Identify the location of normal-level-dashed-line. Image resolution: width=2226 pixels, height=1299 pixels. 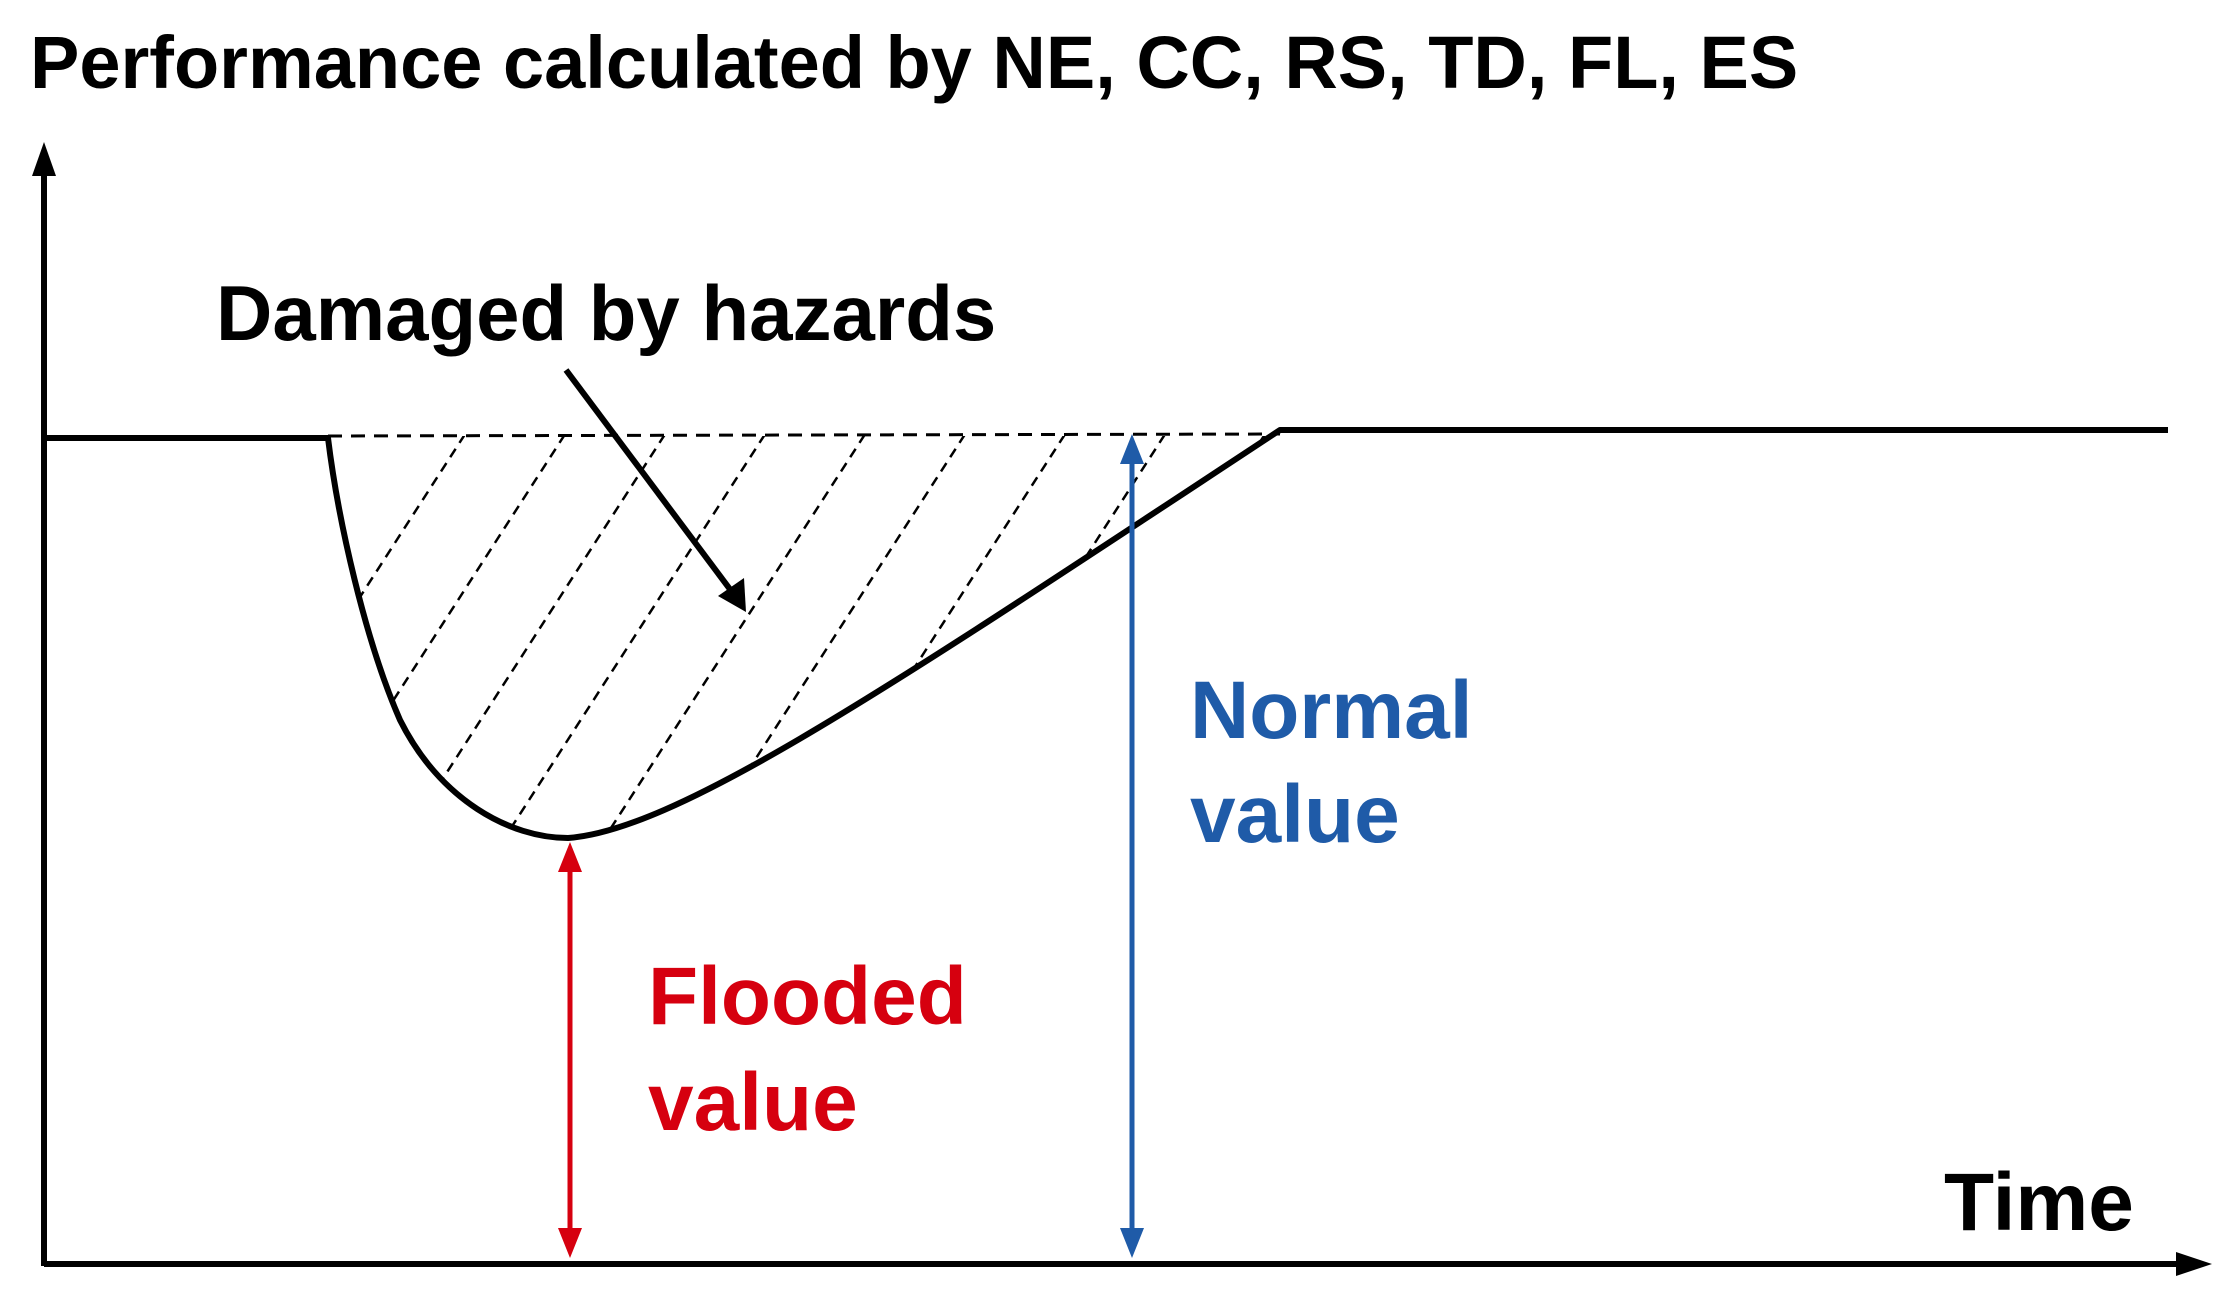
(804, 435).